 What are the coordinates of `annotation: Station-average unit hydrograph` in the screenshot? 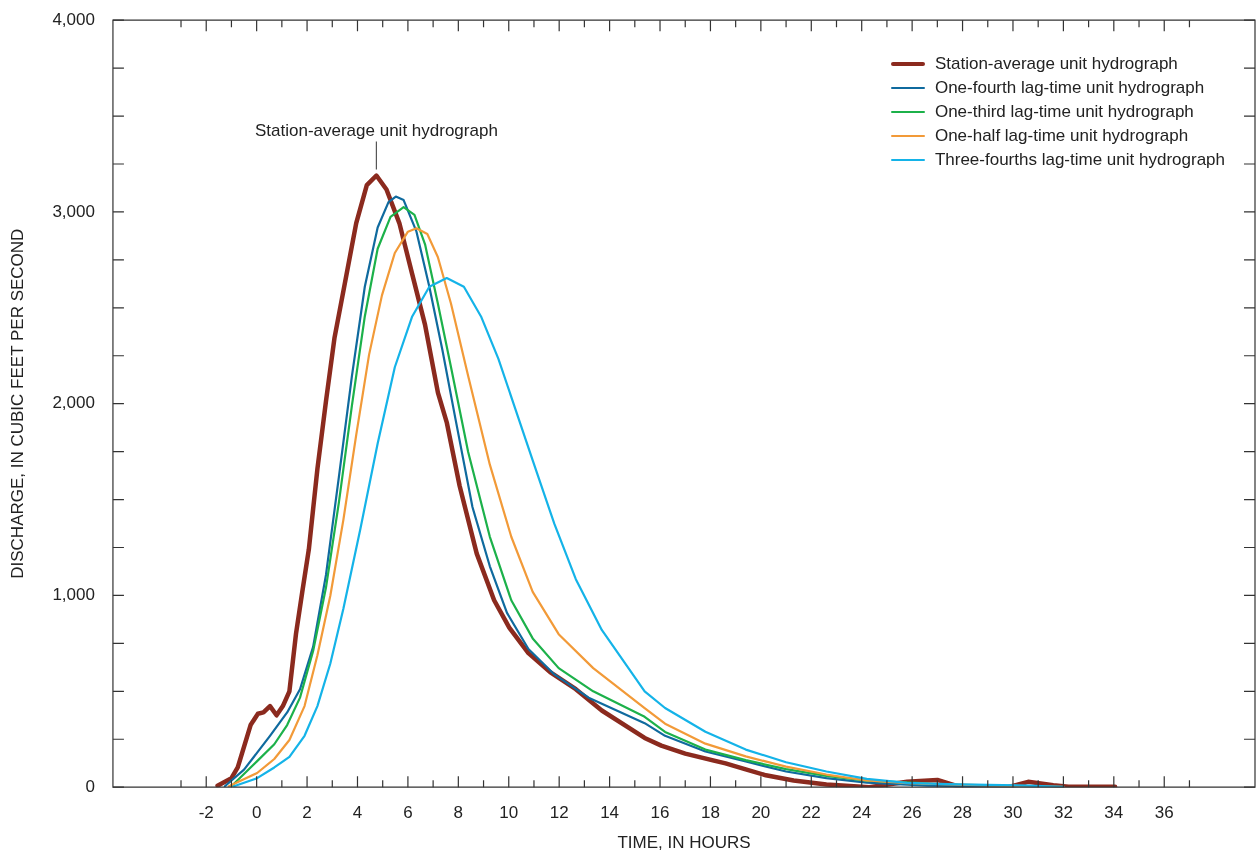 It's located at (376, 130).